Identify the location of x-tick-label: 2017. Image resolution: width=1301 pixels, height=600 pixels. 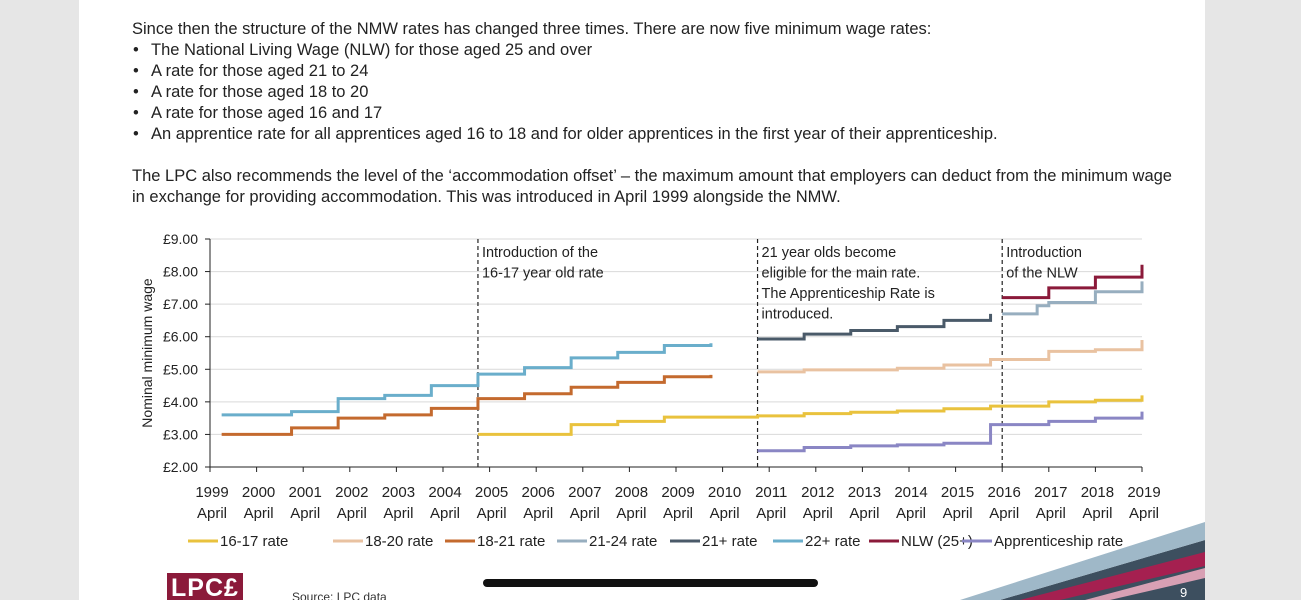
(1050, 492).